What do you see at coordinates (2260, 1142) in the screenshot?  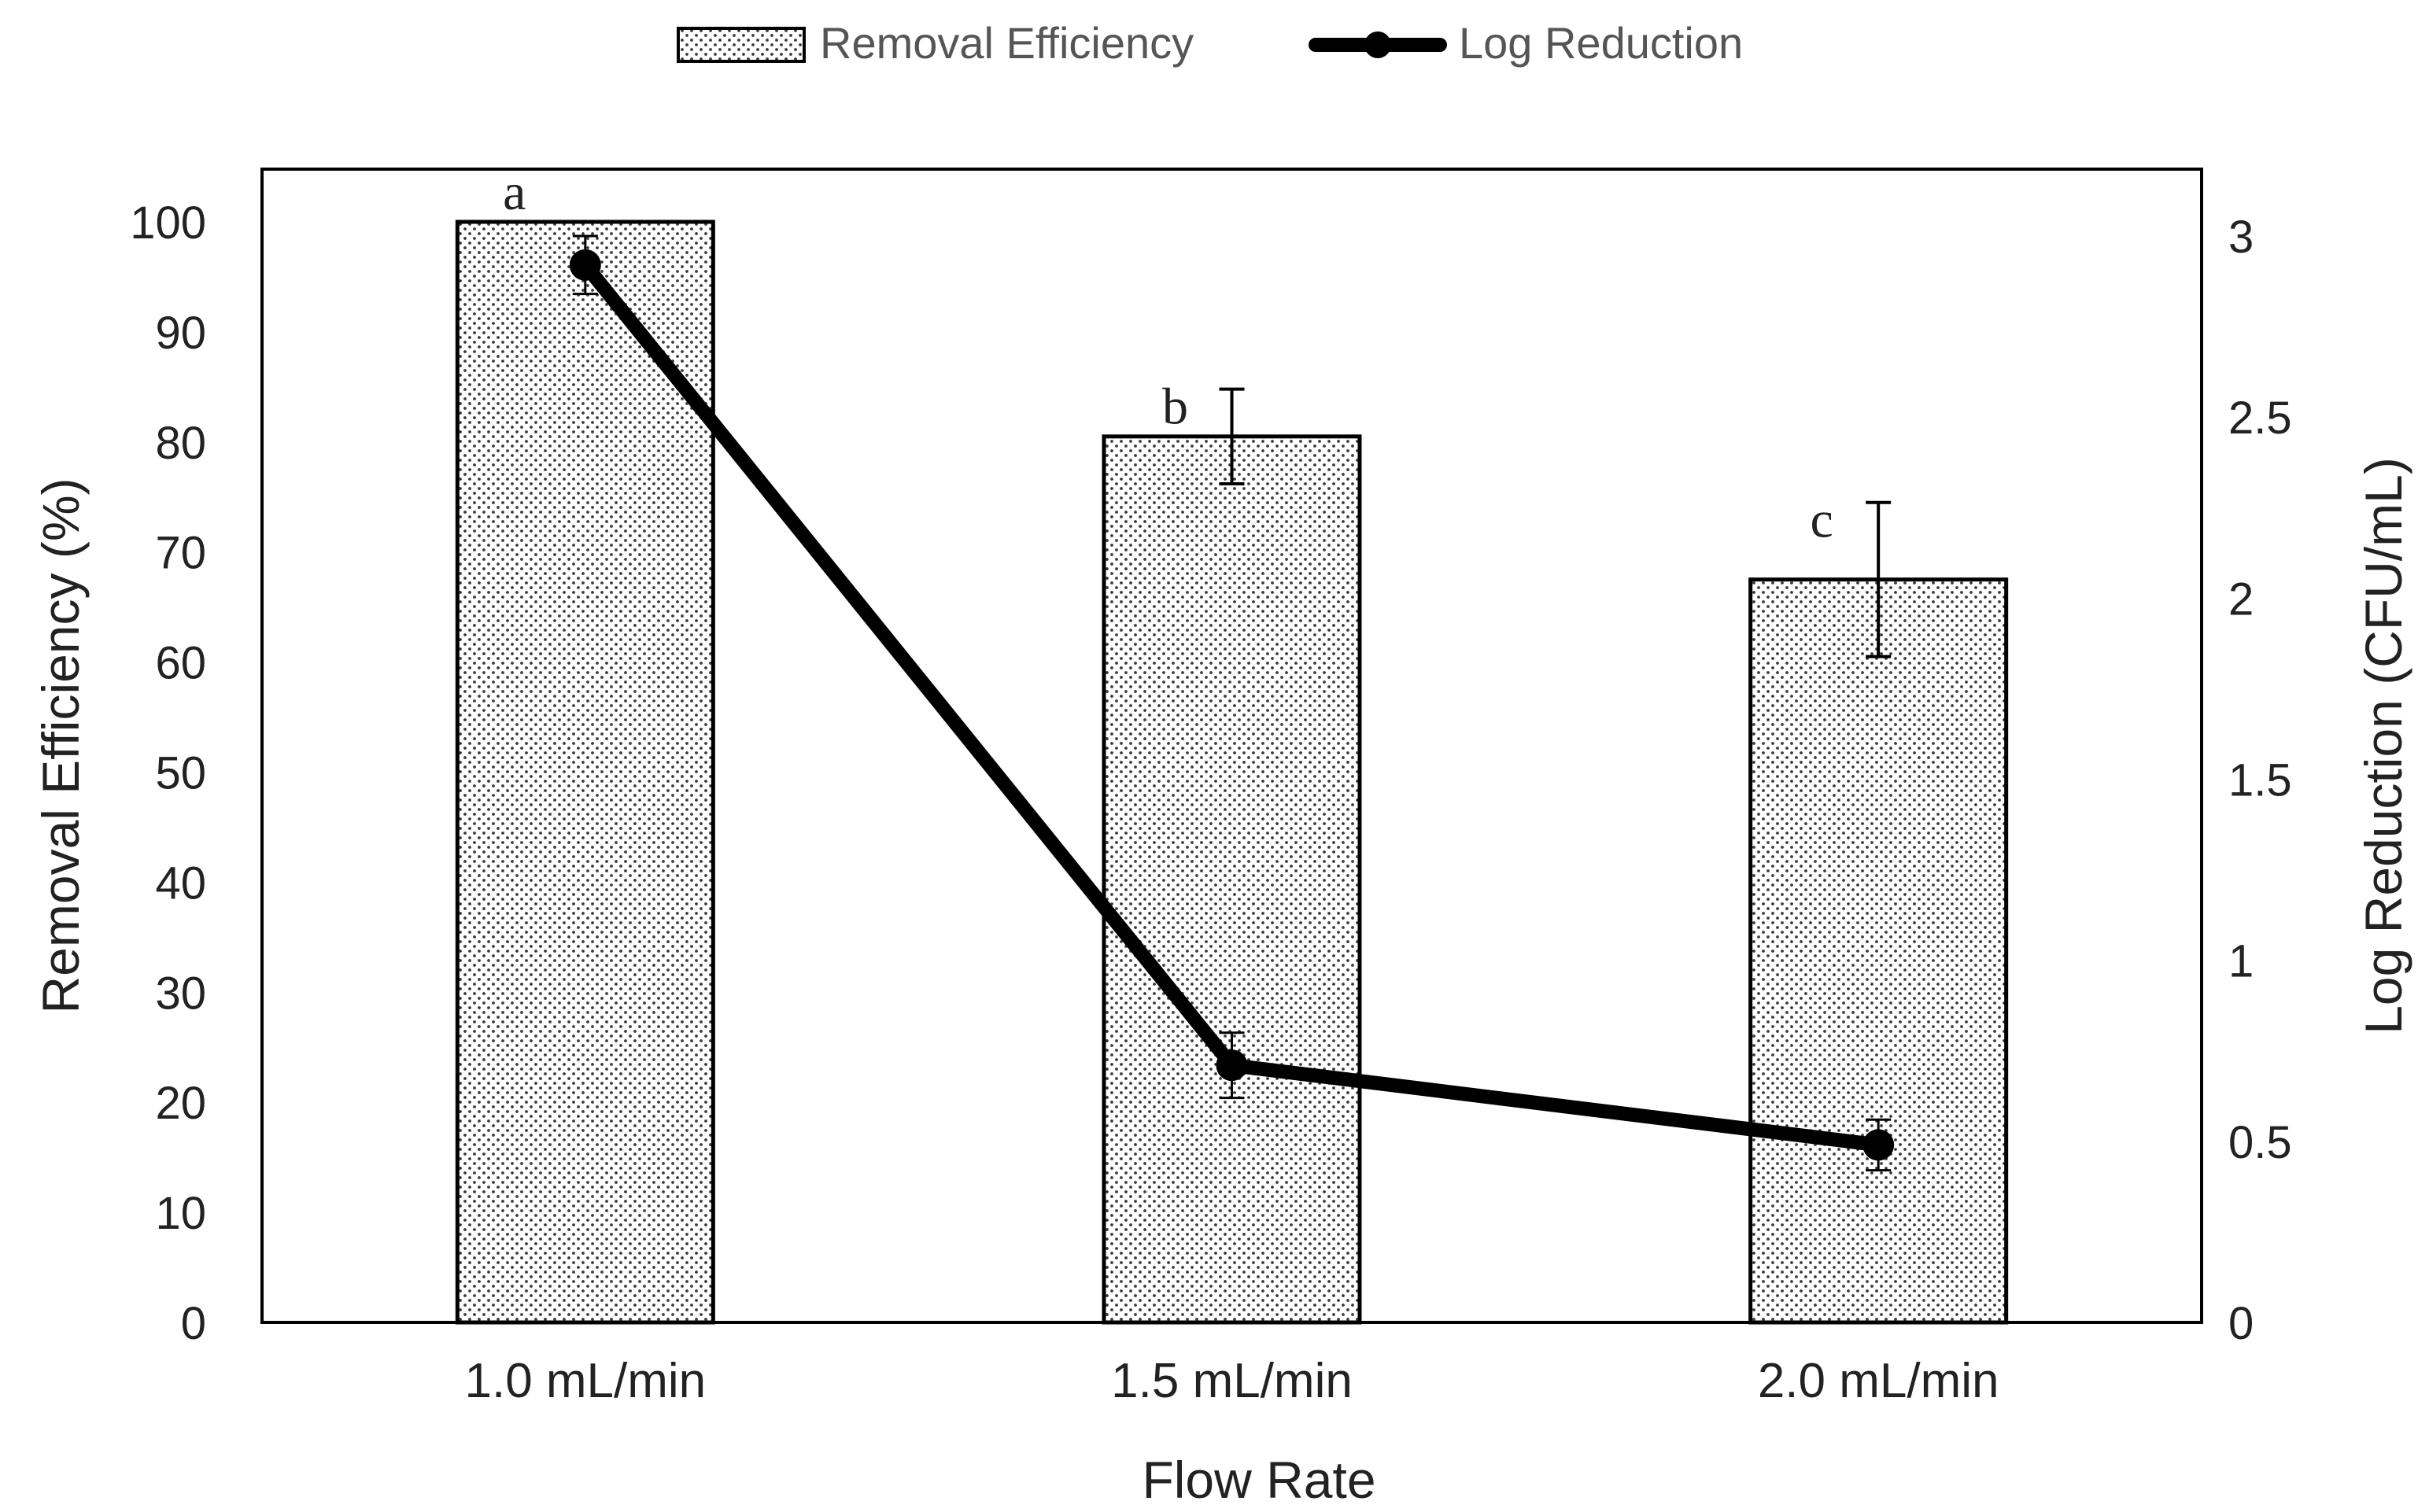 I see `y-right-tick-label: 0.5` at bounding box center [2260, 1142].